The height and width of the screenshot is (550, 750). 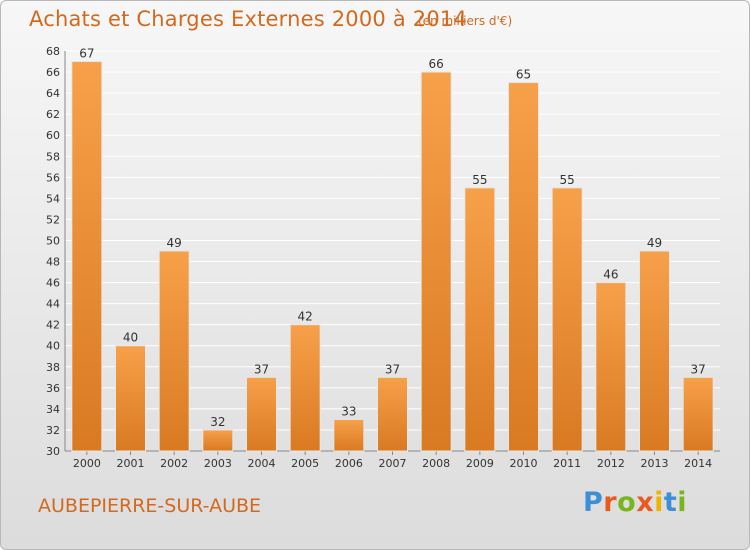 What do you see at coordinates (53, 240) in the screenshot?
I see `y-tick-label: 50` at bounding box center [53, 240].